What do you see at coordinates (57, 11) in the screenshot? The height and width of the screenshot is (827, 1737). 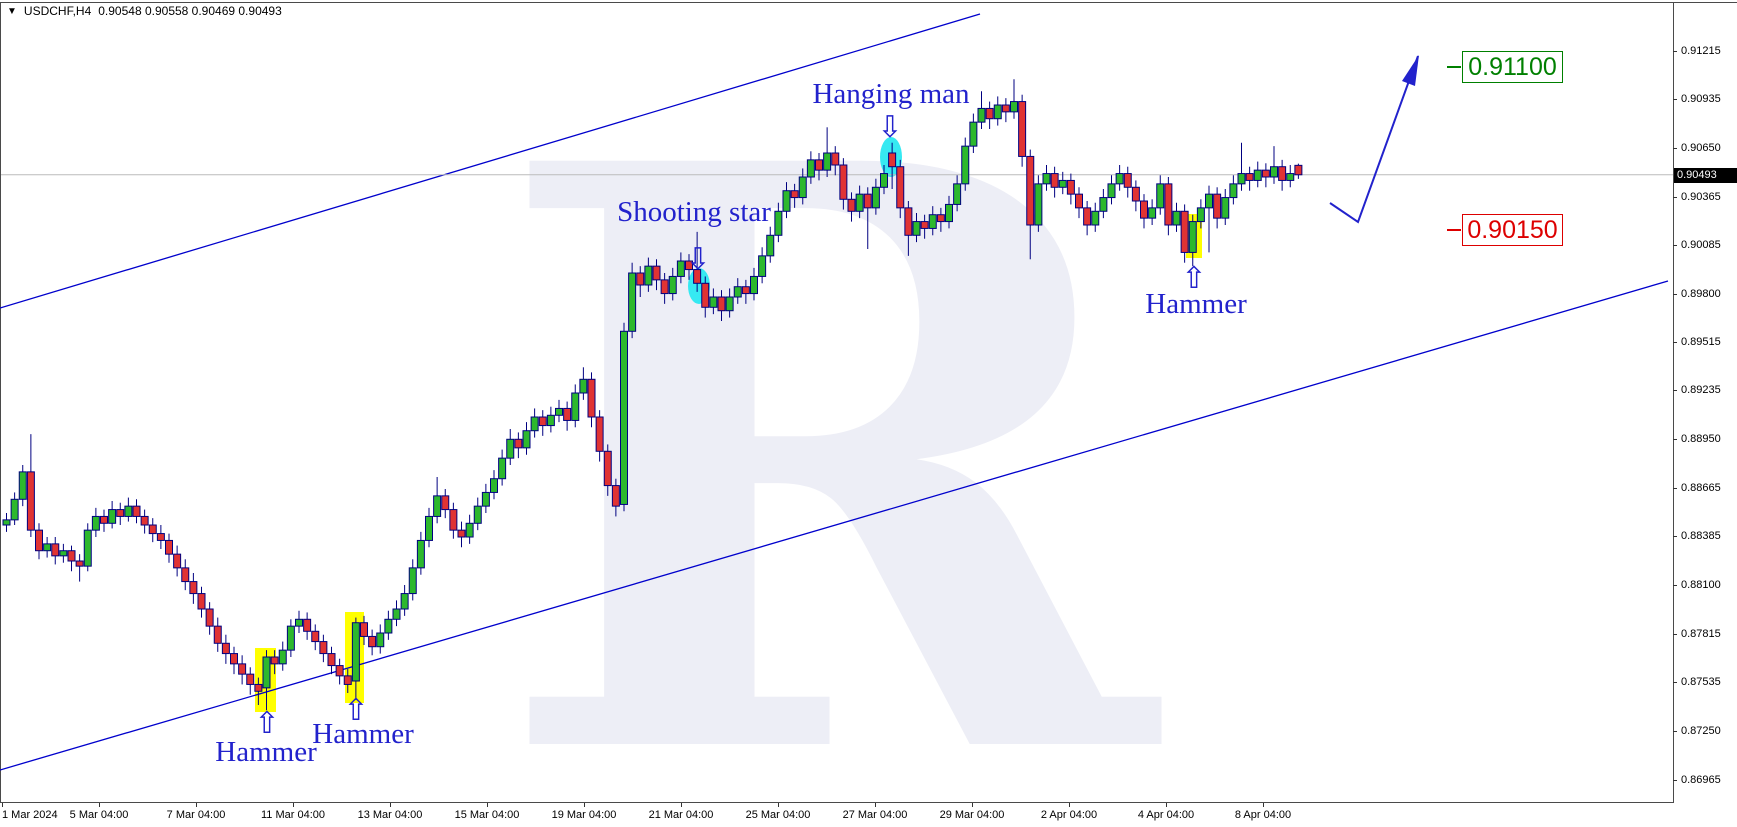 I see `symbol-period-label: USDCHF,H4` at bounding box center [57, 11].